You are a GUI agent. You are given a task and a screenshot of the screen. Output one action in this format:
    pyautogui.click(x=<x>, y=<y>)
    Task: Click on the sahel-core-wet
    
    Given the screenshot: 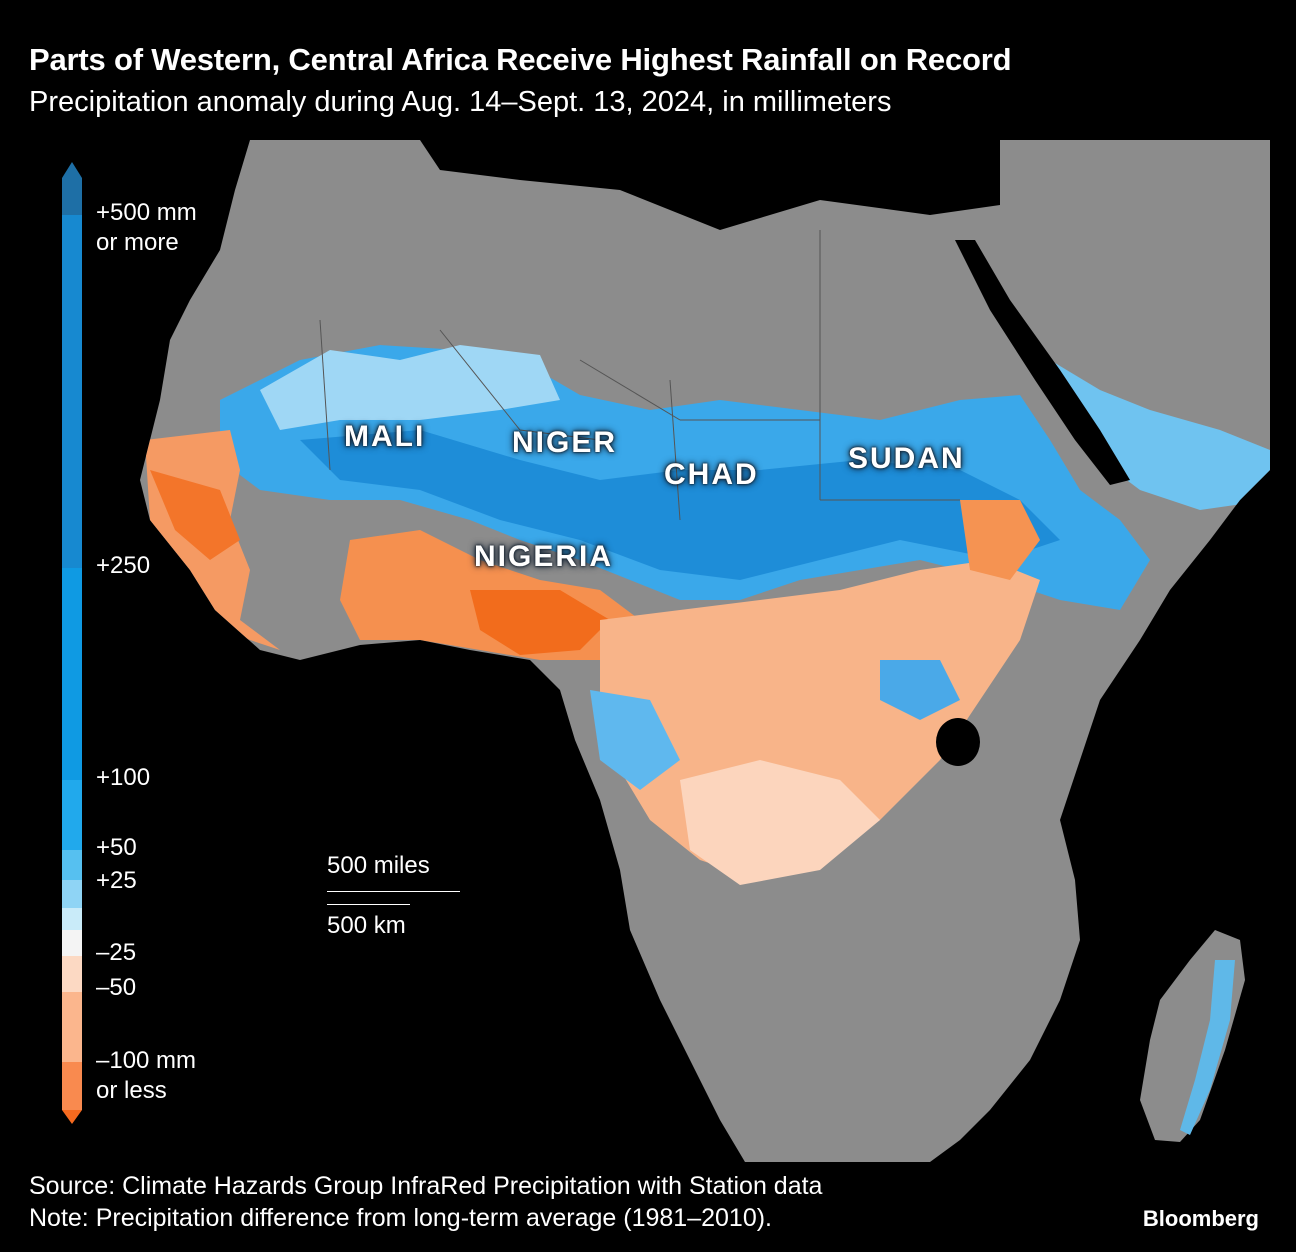 What is the action you would take?
    pyautogui.click(x=680, y=505)
    